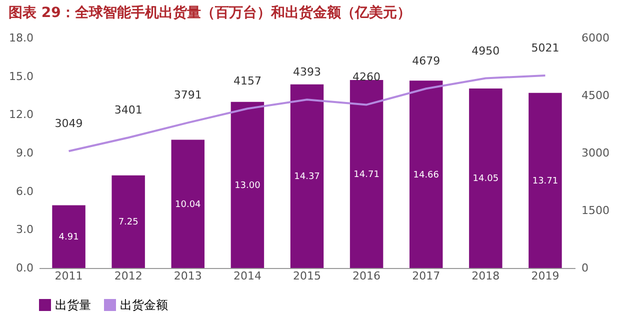 The height and width of the screenshot is (320, 617). I want to click on data-label: 4393, so click(307, 72).